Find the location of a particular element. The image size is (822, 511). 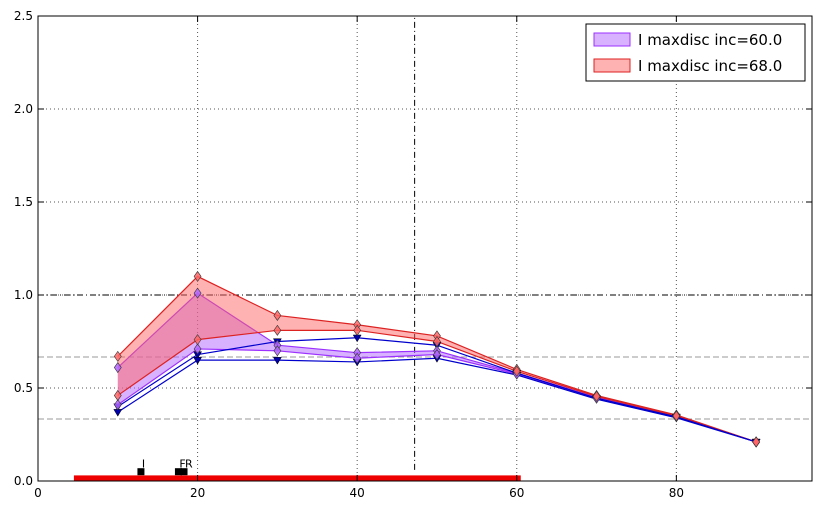

x-tick-label: 40 is located at coordinates (357, 493).